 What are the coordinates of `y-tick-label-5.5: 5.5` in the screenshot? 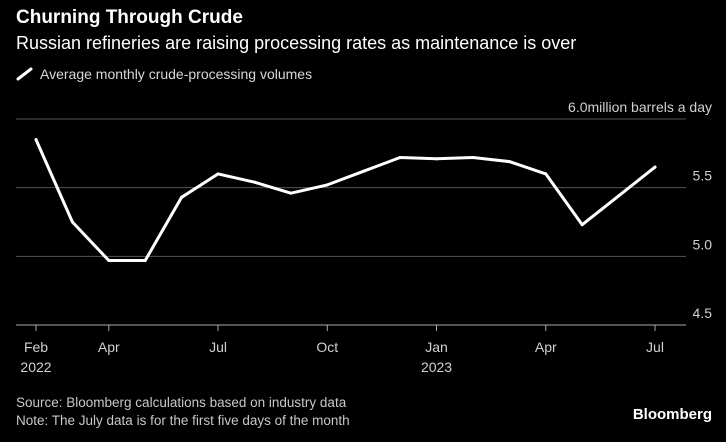 It's located at (703, 176).